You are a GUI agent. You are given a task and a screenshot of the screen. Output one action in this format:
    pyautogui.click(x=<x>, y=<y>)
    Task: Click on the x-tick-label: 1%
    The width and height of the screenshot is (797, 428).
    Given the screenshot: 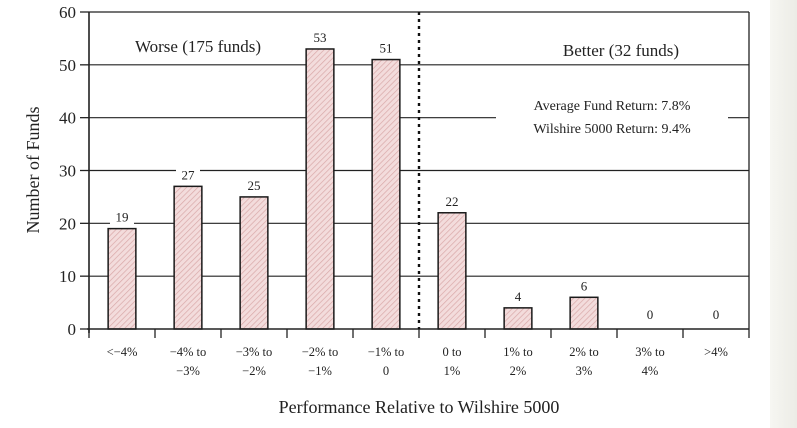 What is the action you would take?
    pyautogui.click(x=452, y=371)
    